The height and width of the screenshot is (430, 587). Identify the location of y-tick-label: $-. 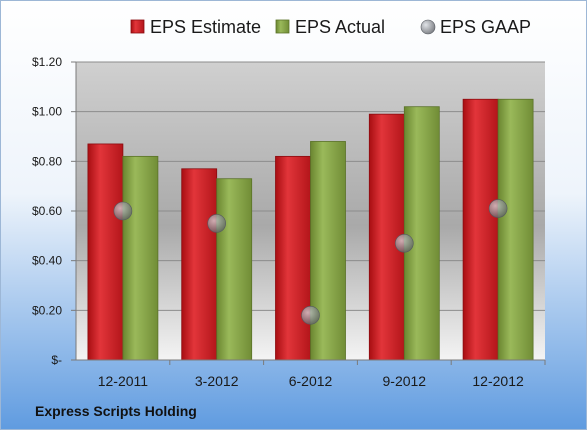
(56, 360).